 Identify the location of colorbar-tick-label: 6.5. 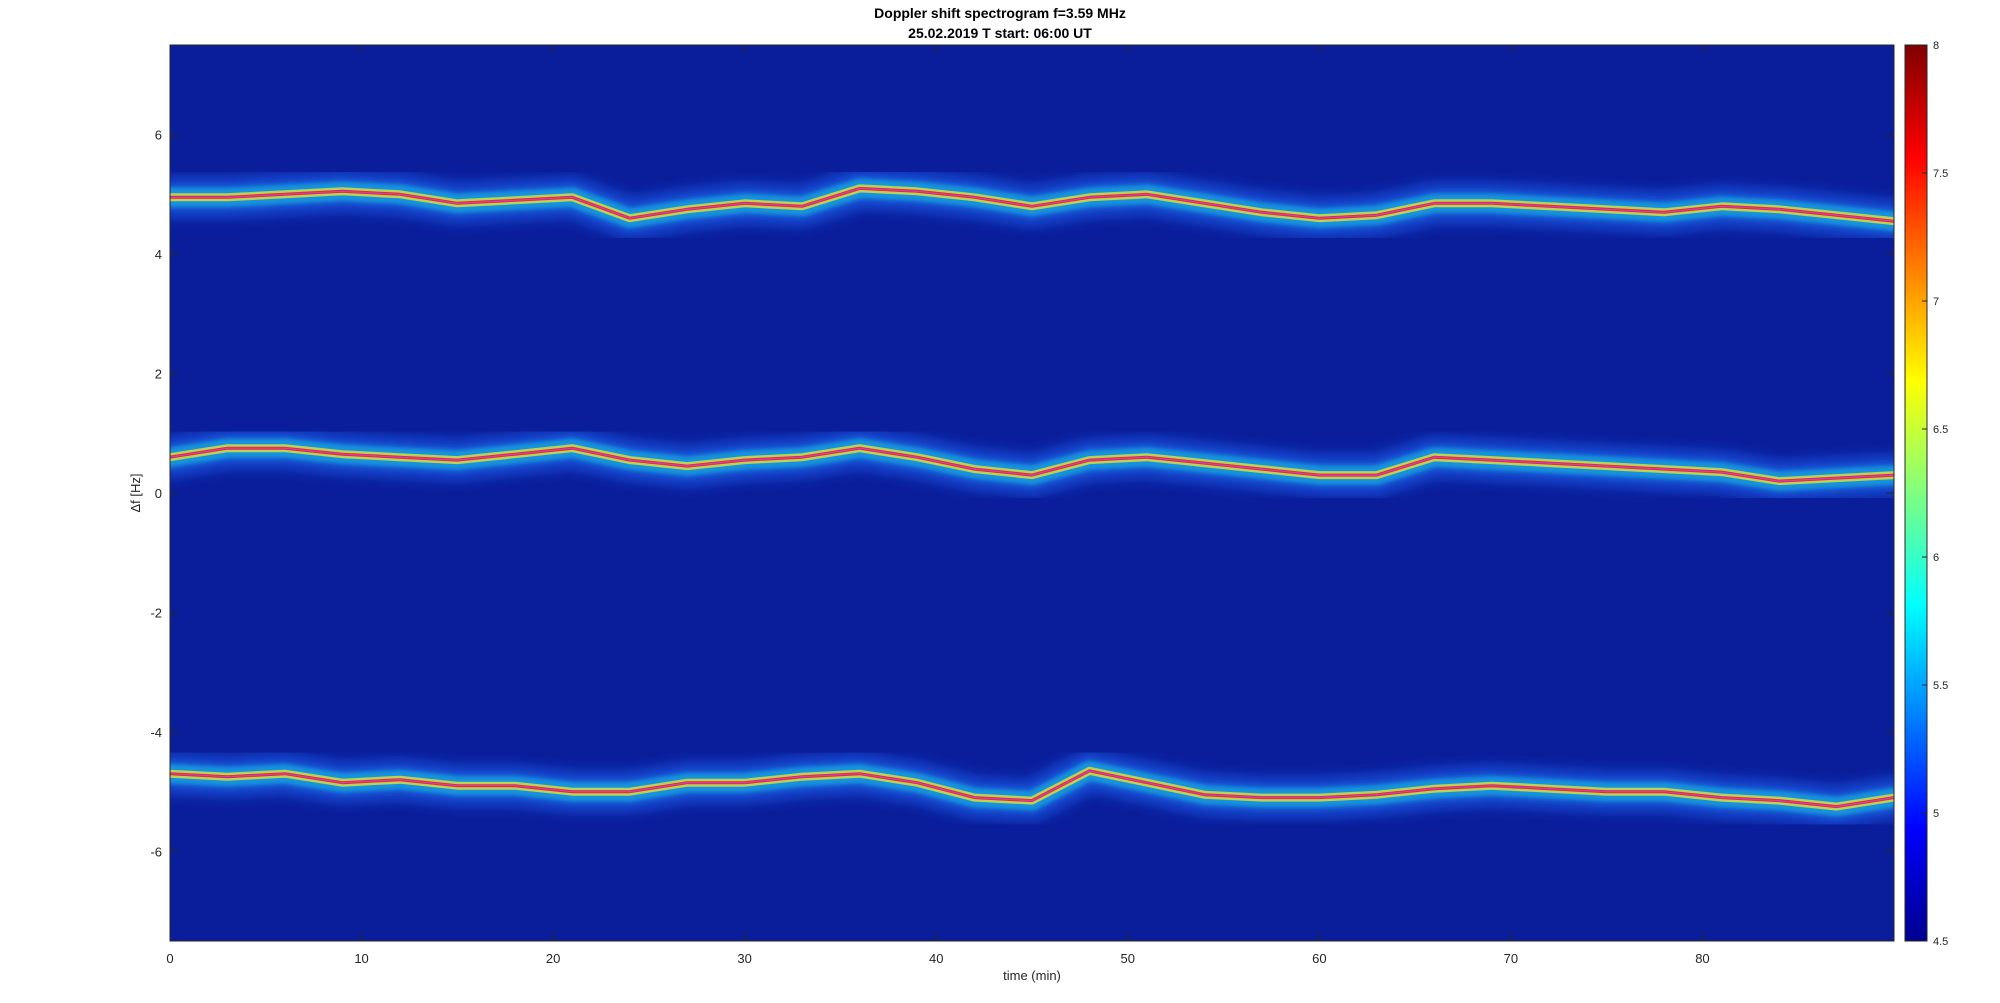
(1940, 430).